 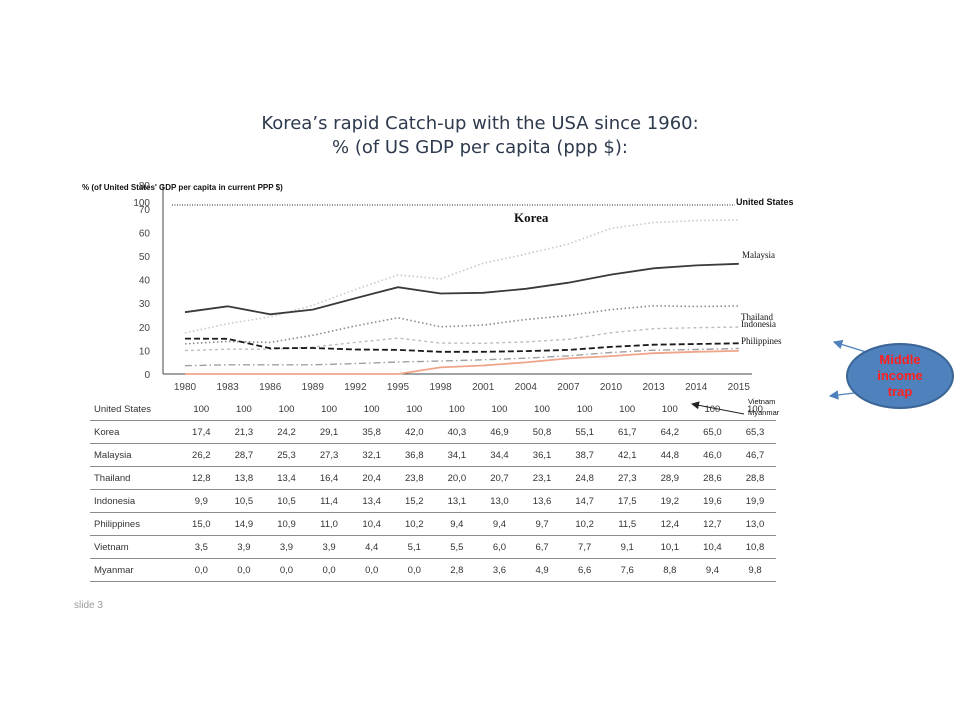 I want to click on table-cell: 13,0, so click(x=499, y=501).